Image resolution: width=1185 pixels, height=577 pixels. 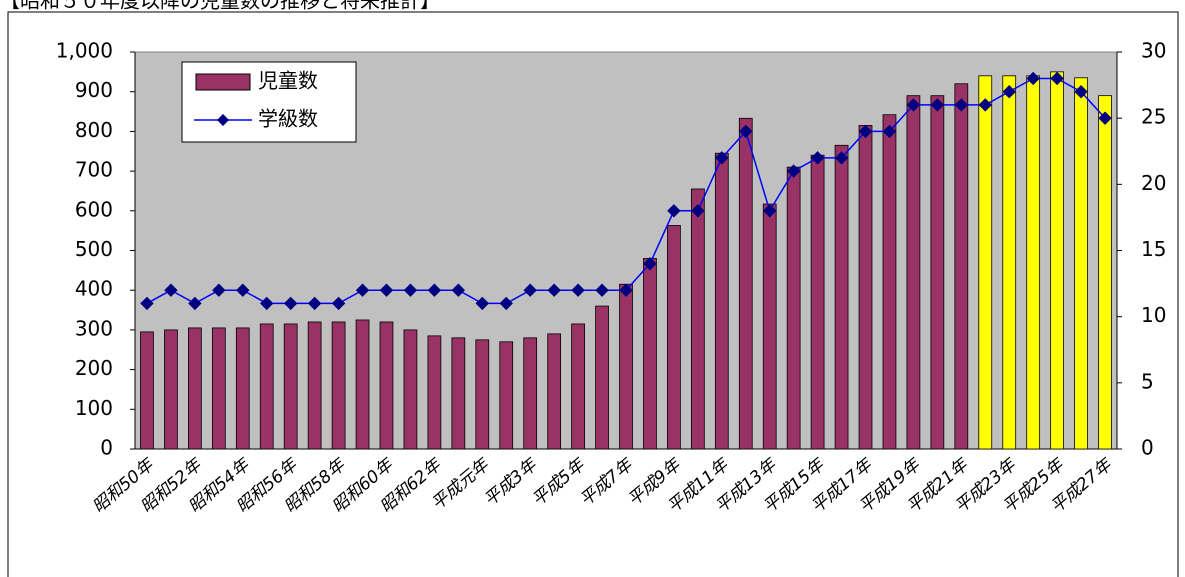 What do you see at coordinates (288, 81) in the screenshot?
I see `legend-label: 児童数` at bounding box center [288, 81].